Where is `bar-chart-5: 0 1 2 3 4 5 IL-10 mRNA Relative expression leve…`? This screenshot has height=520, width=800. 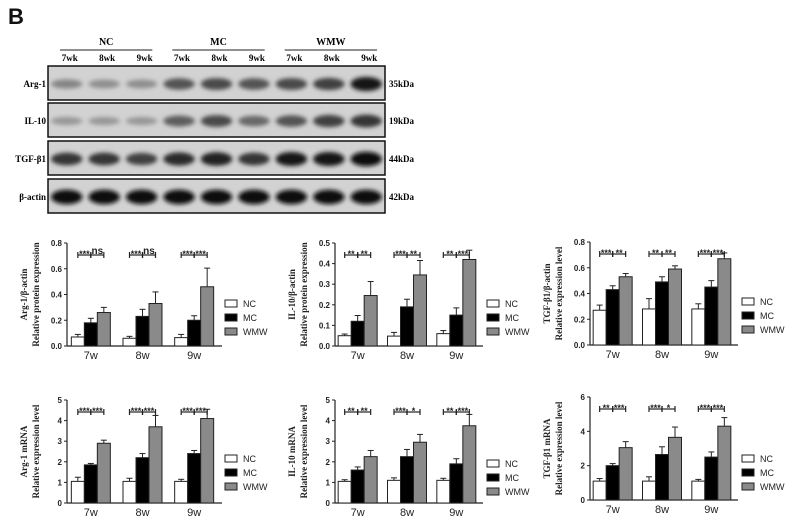
bar-chart-5: 0 1 2 3 4 5 IL-10 mRNA Relative expression leve… is located at coordinates (408, 457).